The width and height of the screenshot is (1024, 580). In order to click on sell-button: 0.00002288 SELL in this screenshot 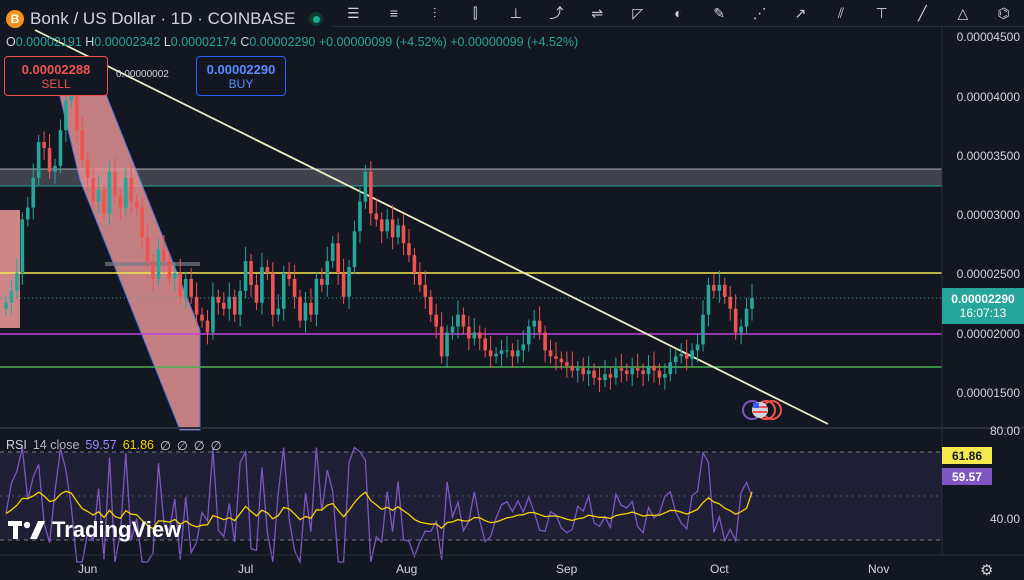, I will do `click(56, 76)`.